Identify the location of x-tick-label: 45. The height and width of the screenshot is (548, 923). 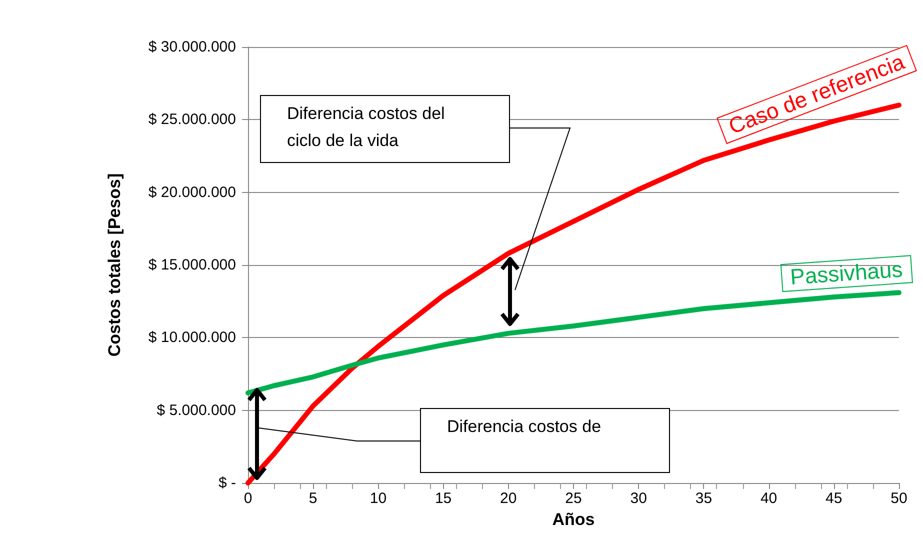
(834, 498).